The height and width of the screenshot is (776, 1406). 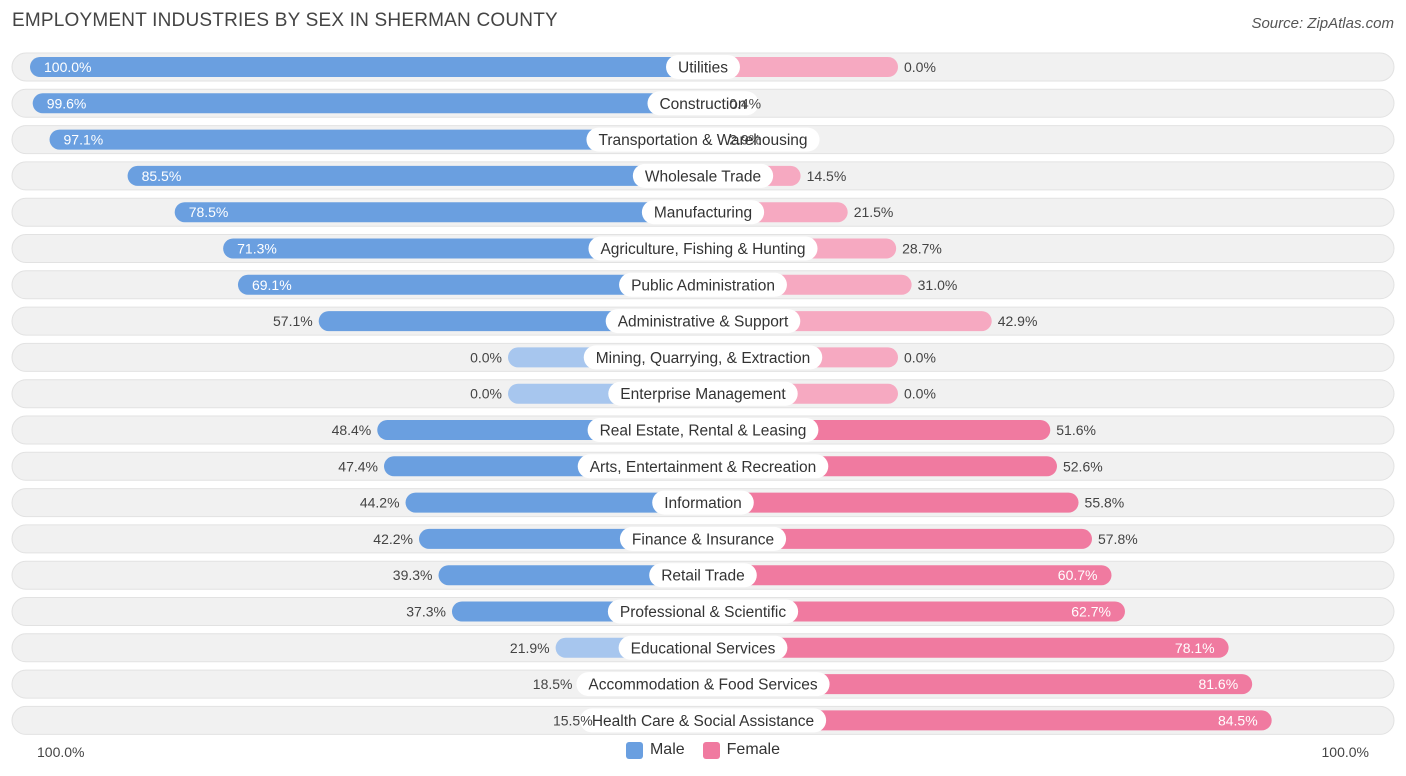 I want to click on category-label: Enterprise Management, so click(x=703, y=394).